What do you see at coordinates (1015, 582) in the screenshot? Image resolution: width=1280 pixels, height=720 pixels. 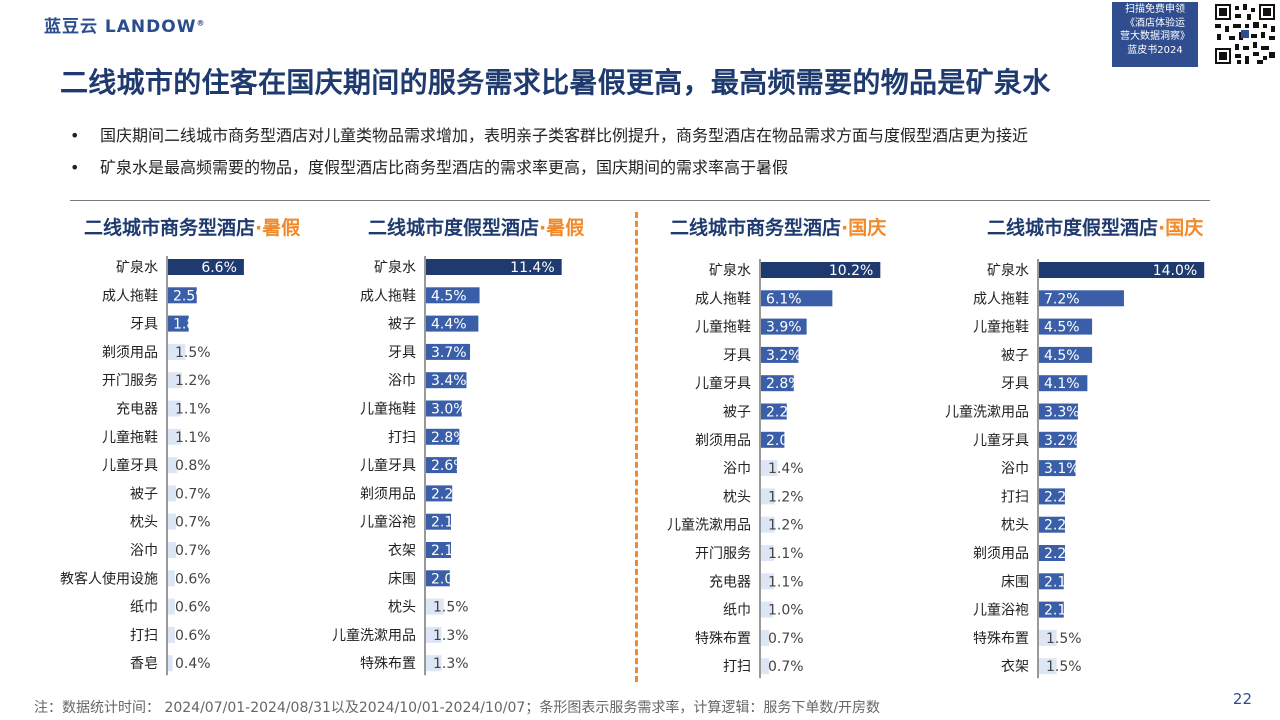 I see `category-label: 床围` at bounding box center [1015, 582].